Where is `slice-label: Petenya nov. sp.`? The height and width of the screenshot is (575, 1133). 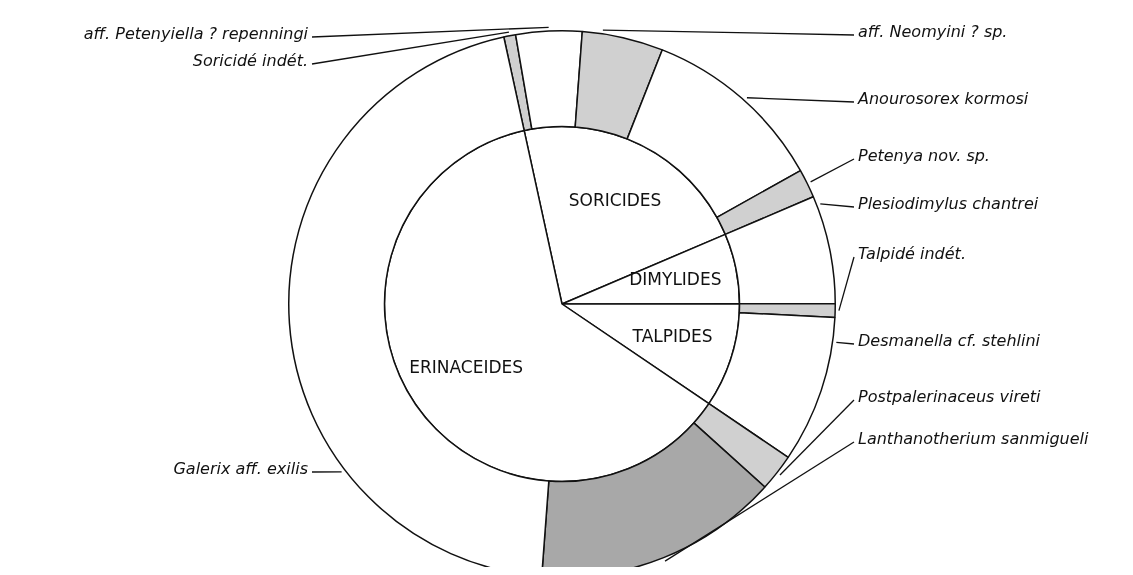 slice-label: Petenya nov. sp. is located at coordinates (924, 156).